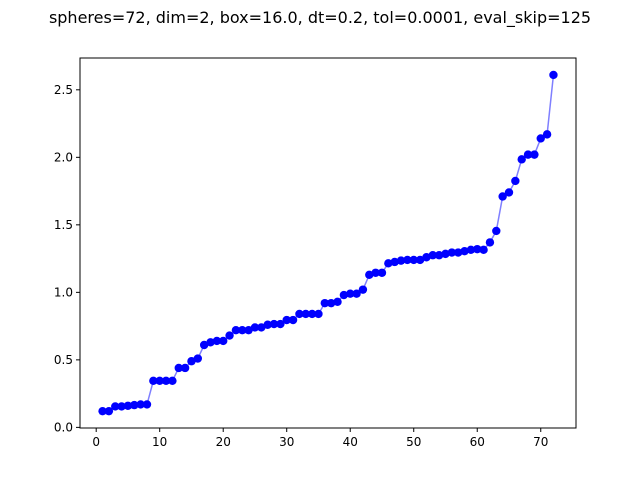  Describe the element at coordinates (350, 442) in the screenshot. I see `x-tick-label: 40` at that location.